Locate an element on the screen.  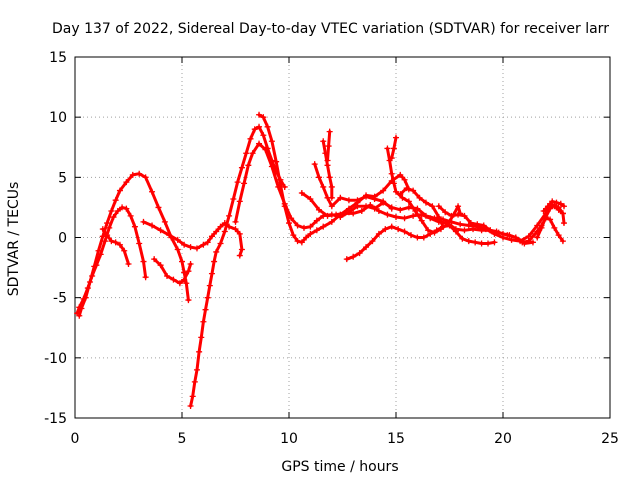
y-tick-label: 10 is located at coordinates (58, 118).